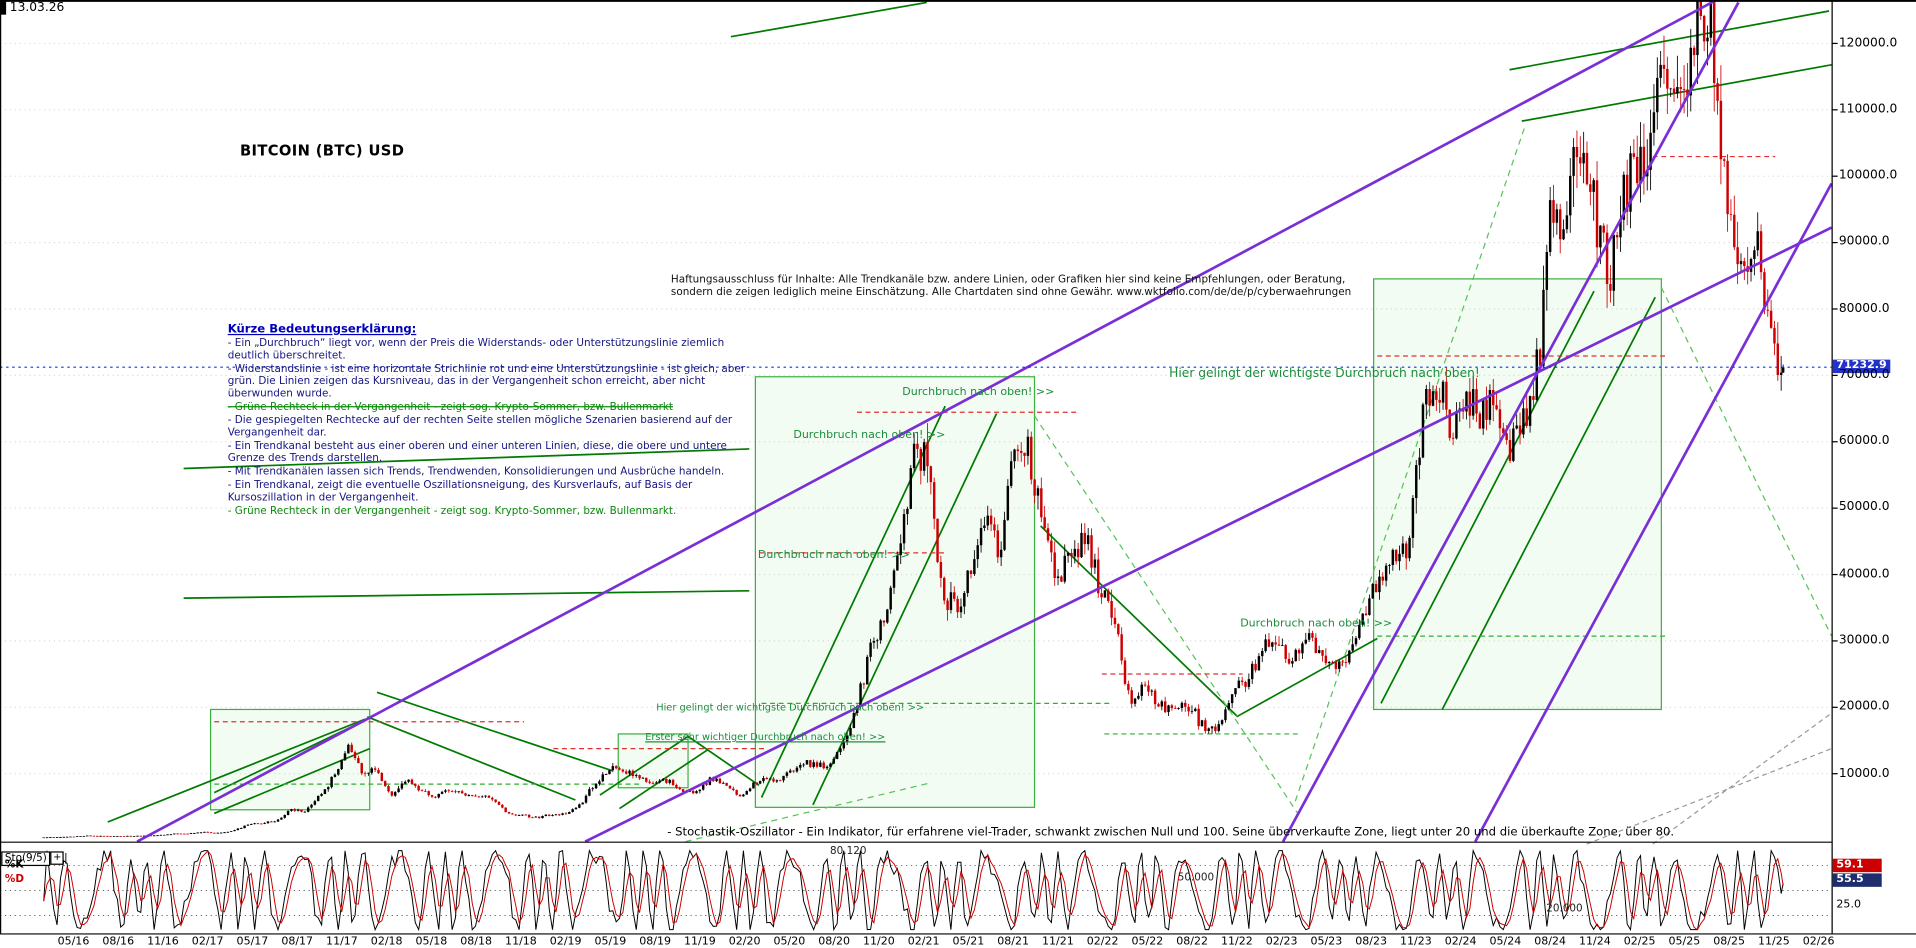  Describe the element at coordinates (1857, 880) in the screenshot. I see `stoch-d-value: 55.5` at that location.